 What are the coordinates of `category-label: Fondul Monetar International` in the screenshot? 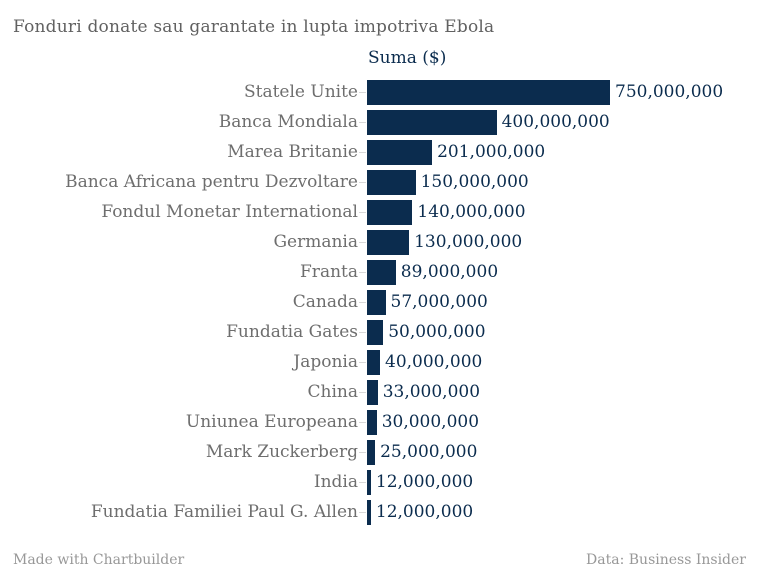 It's located at (229, 212).